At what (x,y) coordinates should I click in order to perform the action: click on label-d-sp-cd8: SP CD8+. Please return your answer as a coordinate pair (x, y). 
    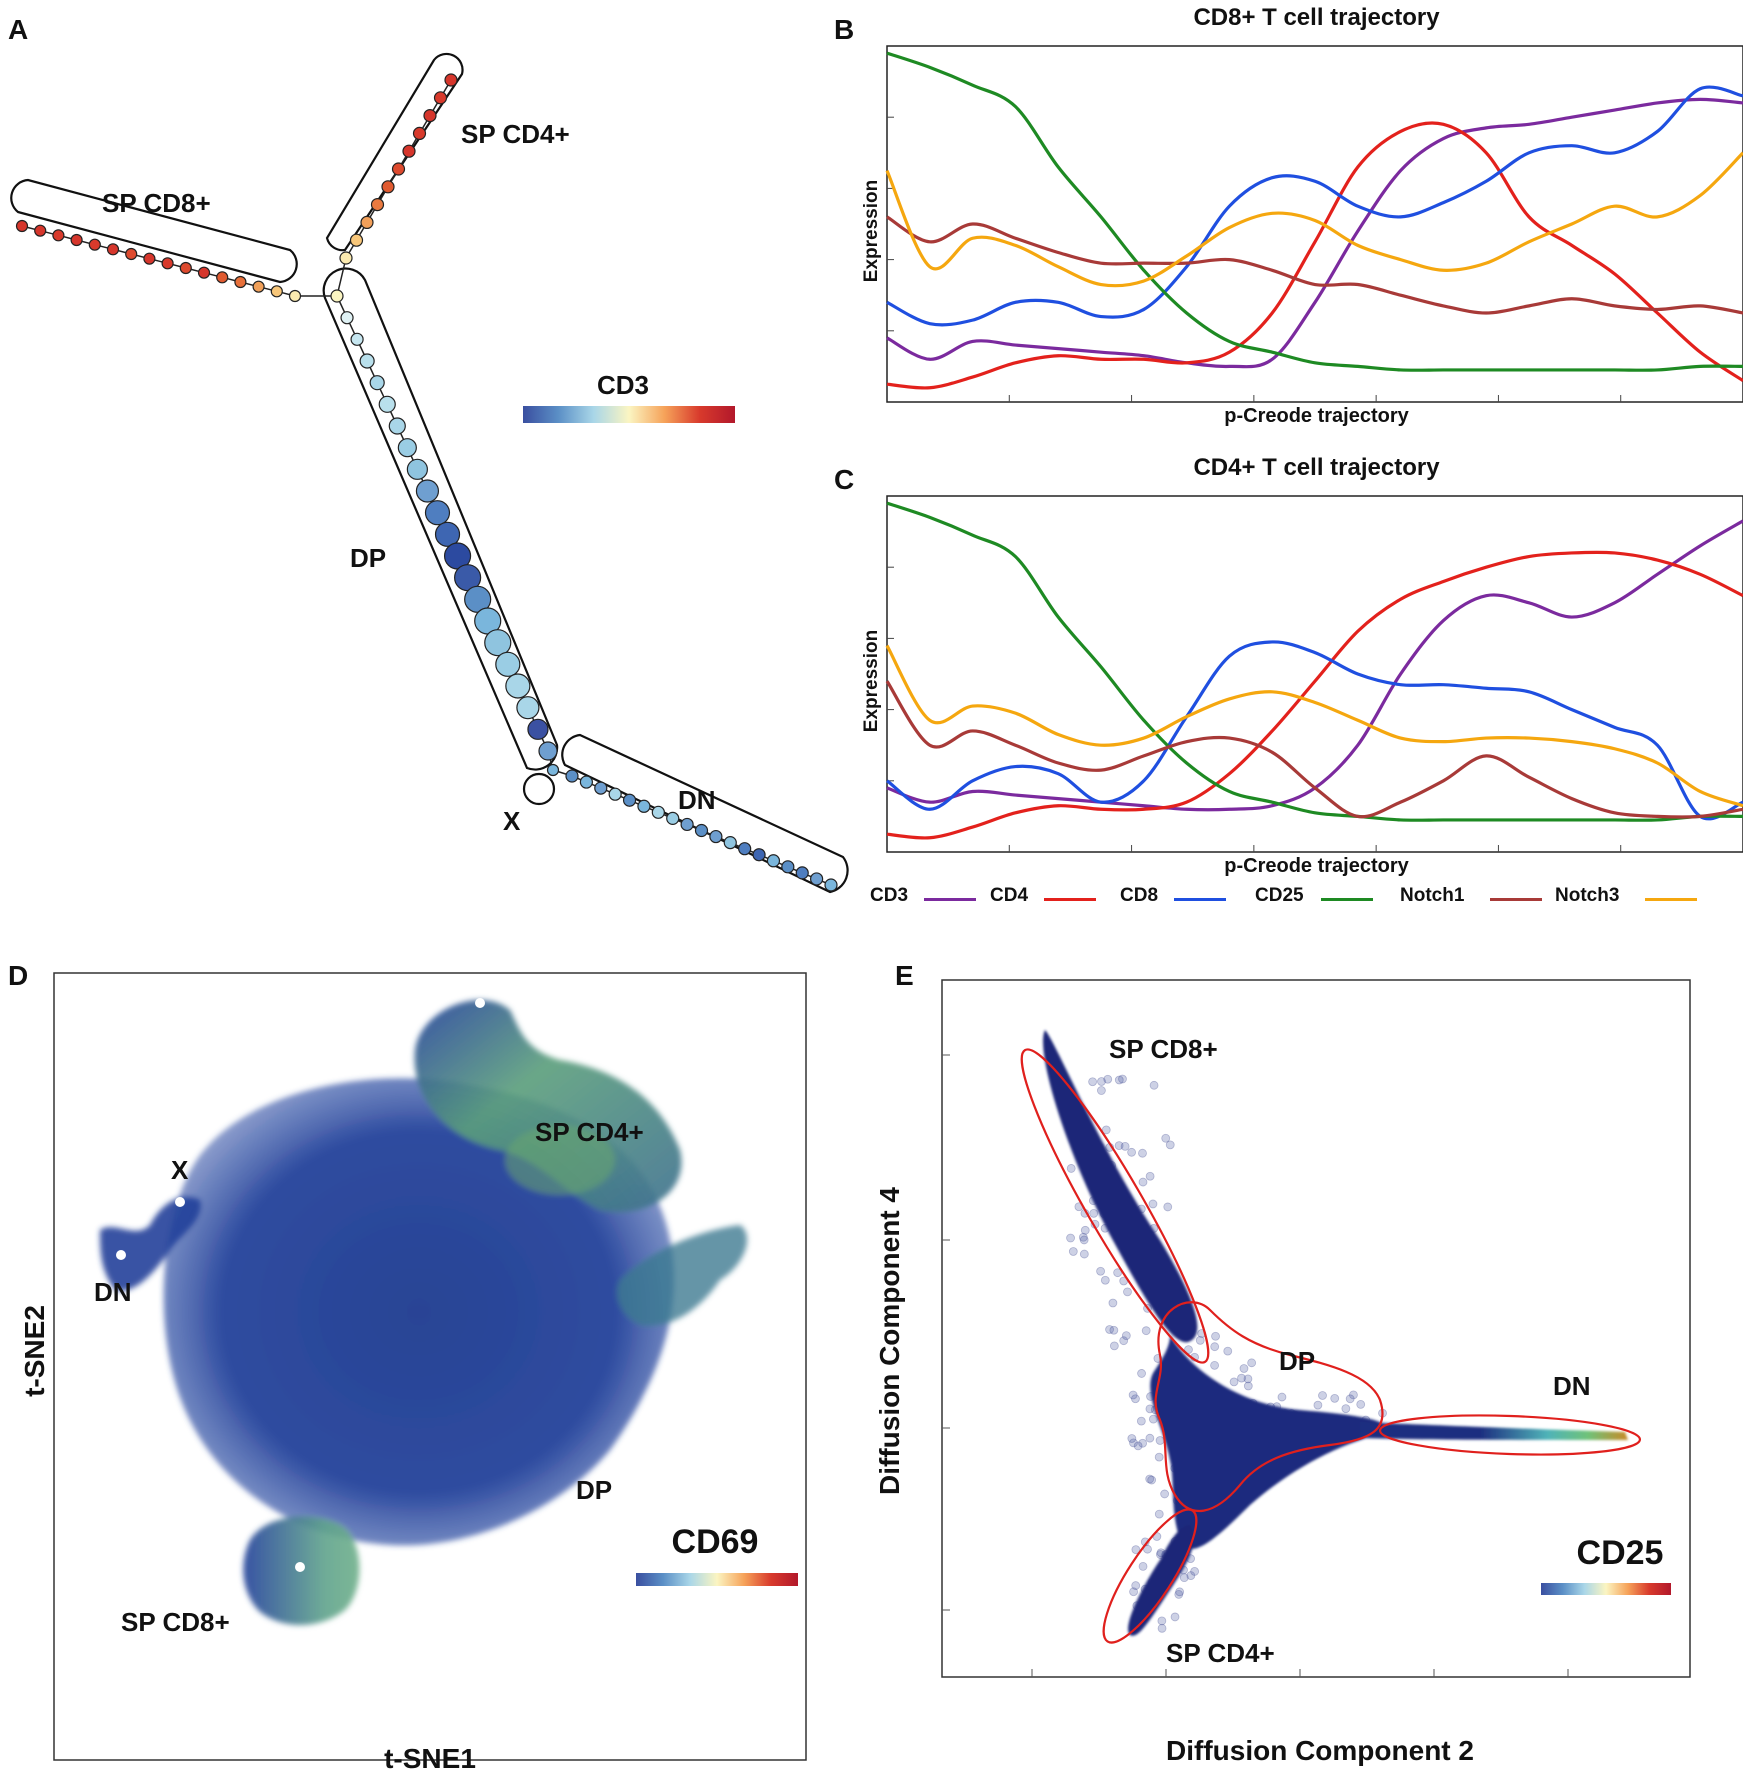
    Looking at the image, I should click on (175, 1622).